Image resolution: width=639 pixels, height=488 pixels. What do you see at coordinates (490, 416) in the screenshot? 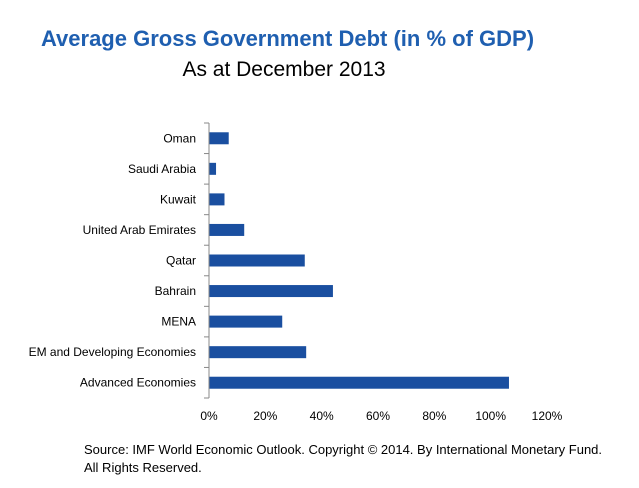
I see `x-tick-label: 100%` at bounding box center [490, 416].